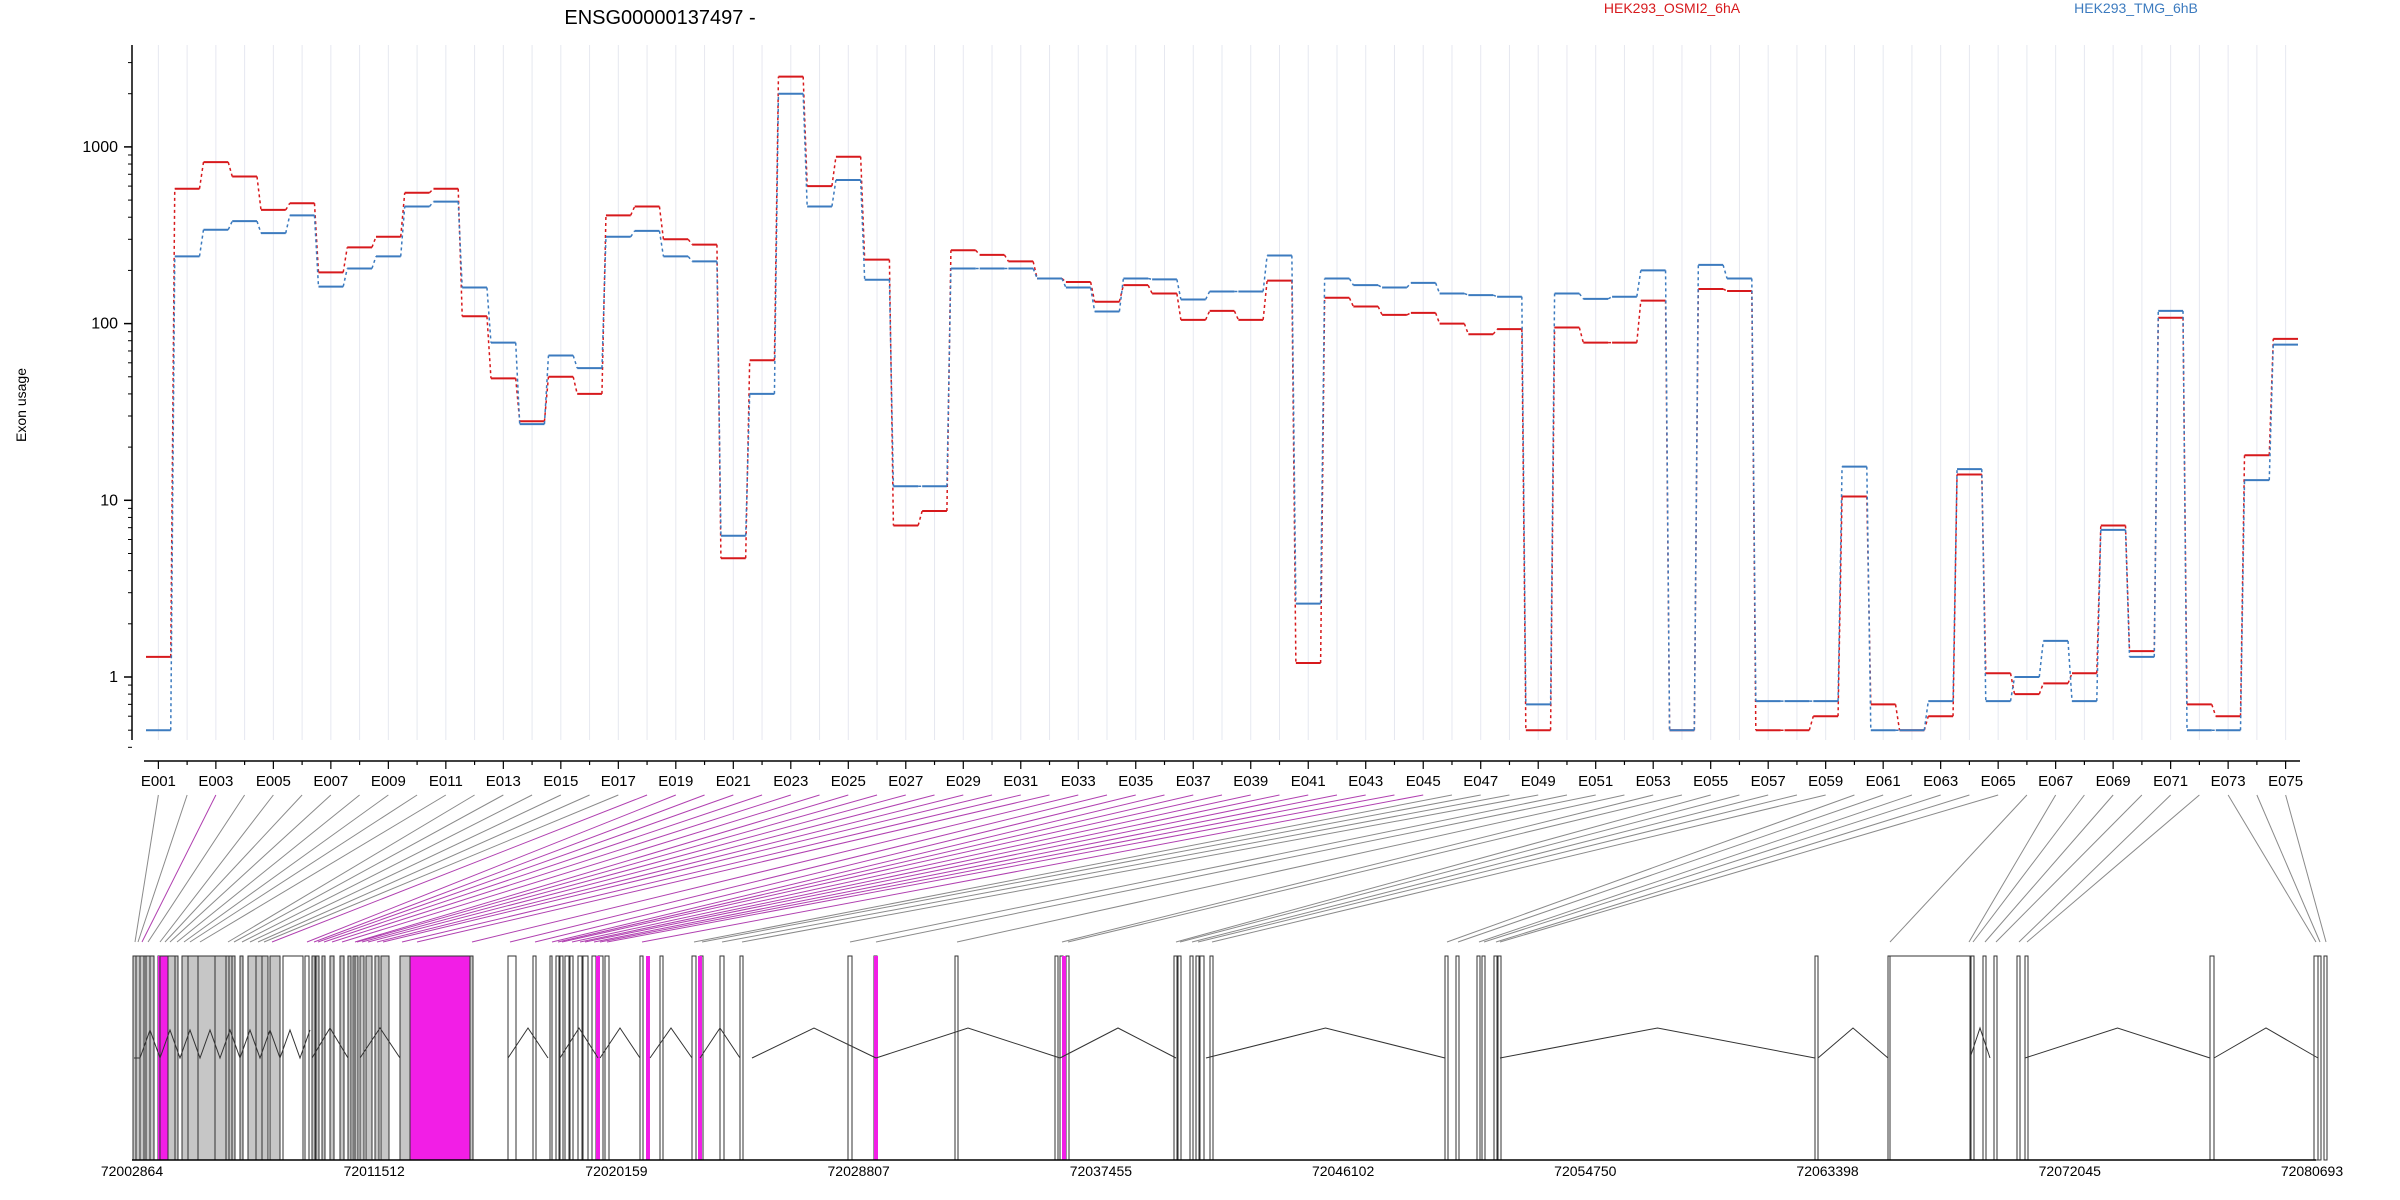 This screenshot has width=2400, height=1200. What do you see at coordinates (503, 781) in the screenshot?
I see `x-tick-label: E013` at bounding box center [503, 781].